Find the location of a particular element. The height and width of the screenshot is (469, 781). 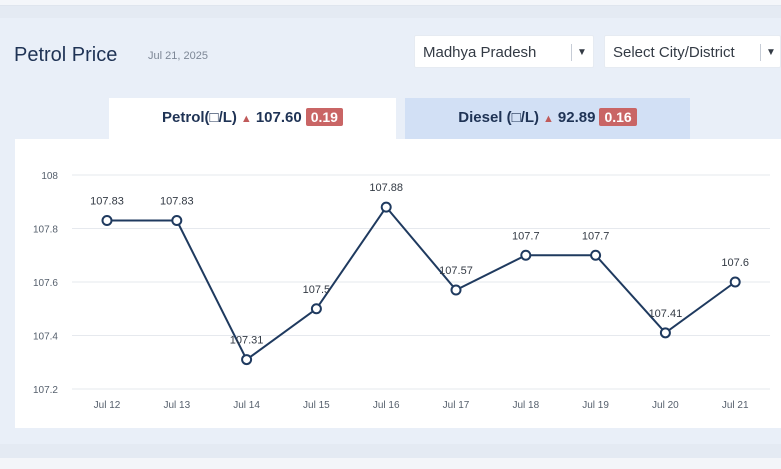

data-label: 107.6 is located at coordinates (735, 263).